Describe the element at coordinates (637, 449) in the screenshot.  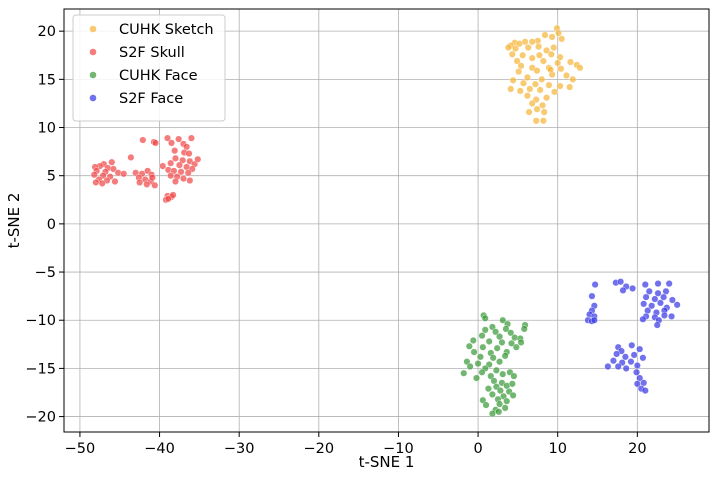
I see `x-tick-label: 20` at that location.